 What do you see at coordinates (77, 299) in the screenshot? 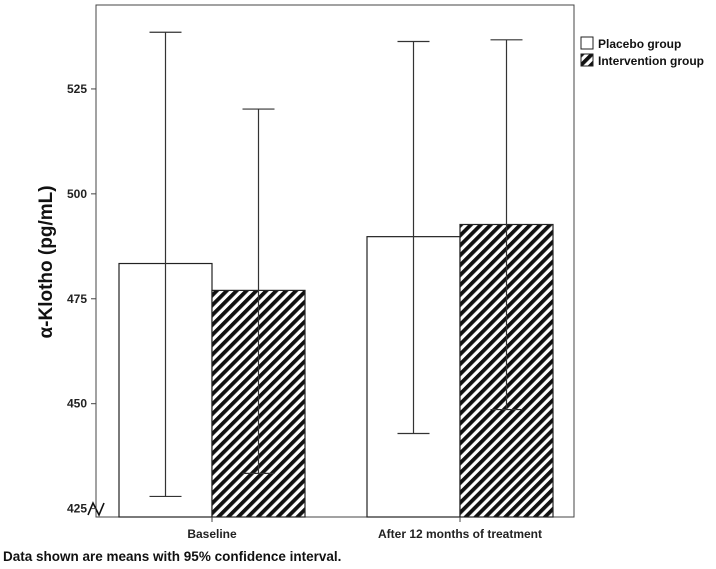
I see `y-tick-label: 475` at bounding box center [77, 299].